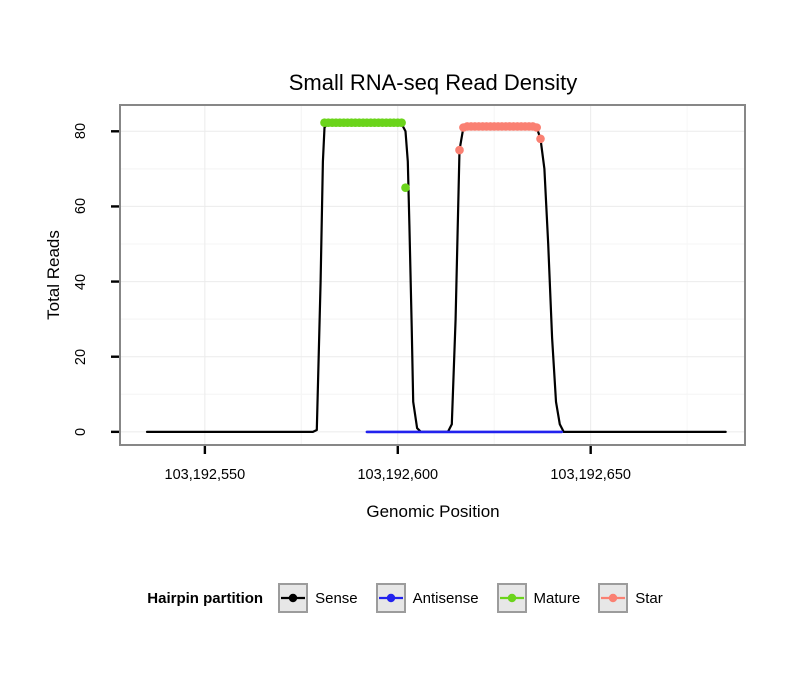 Image resolution: width=810 pixels, height=690 pixels. I want to click on x-tick-label: 103,192,650, so click(590, 475).